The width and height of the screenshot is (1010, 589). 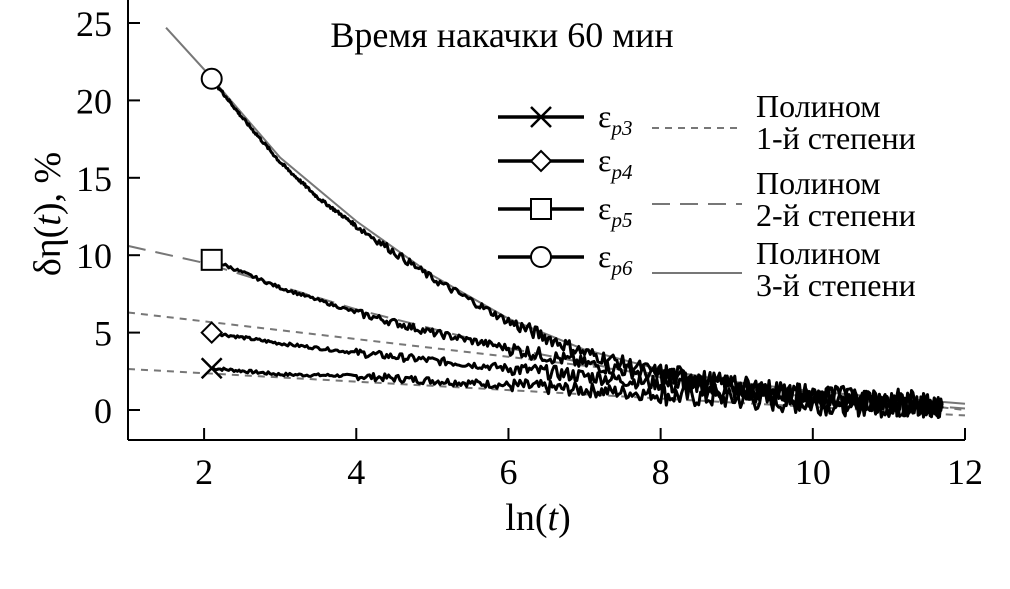 What do you see at coordinates (621, 172) in the screenshot?
I see `legend-label-subscript: p4` at bounding box center [621, 172].